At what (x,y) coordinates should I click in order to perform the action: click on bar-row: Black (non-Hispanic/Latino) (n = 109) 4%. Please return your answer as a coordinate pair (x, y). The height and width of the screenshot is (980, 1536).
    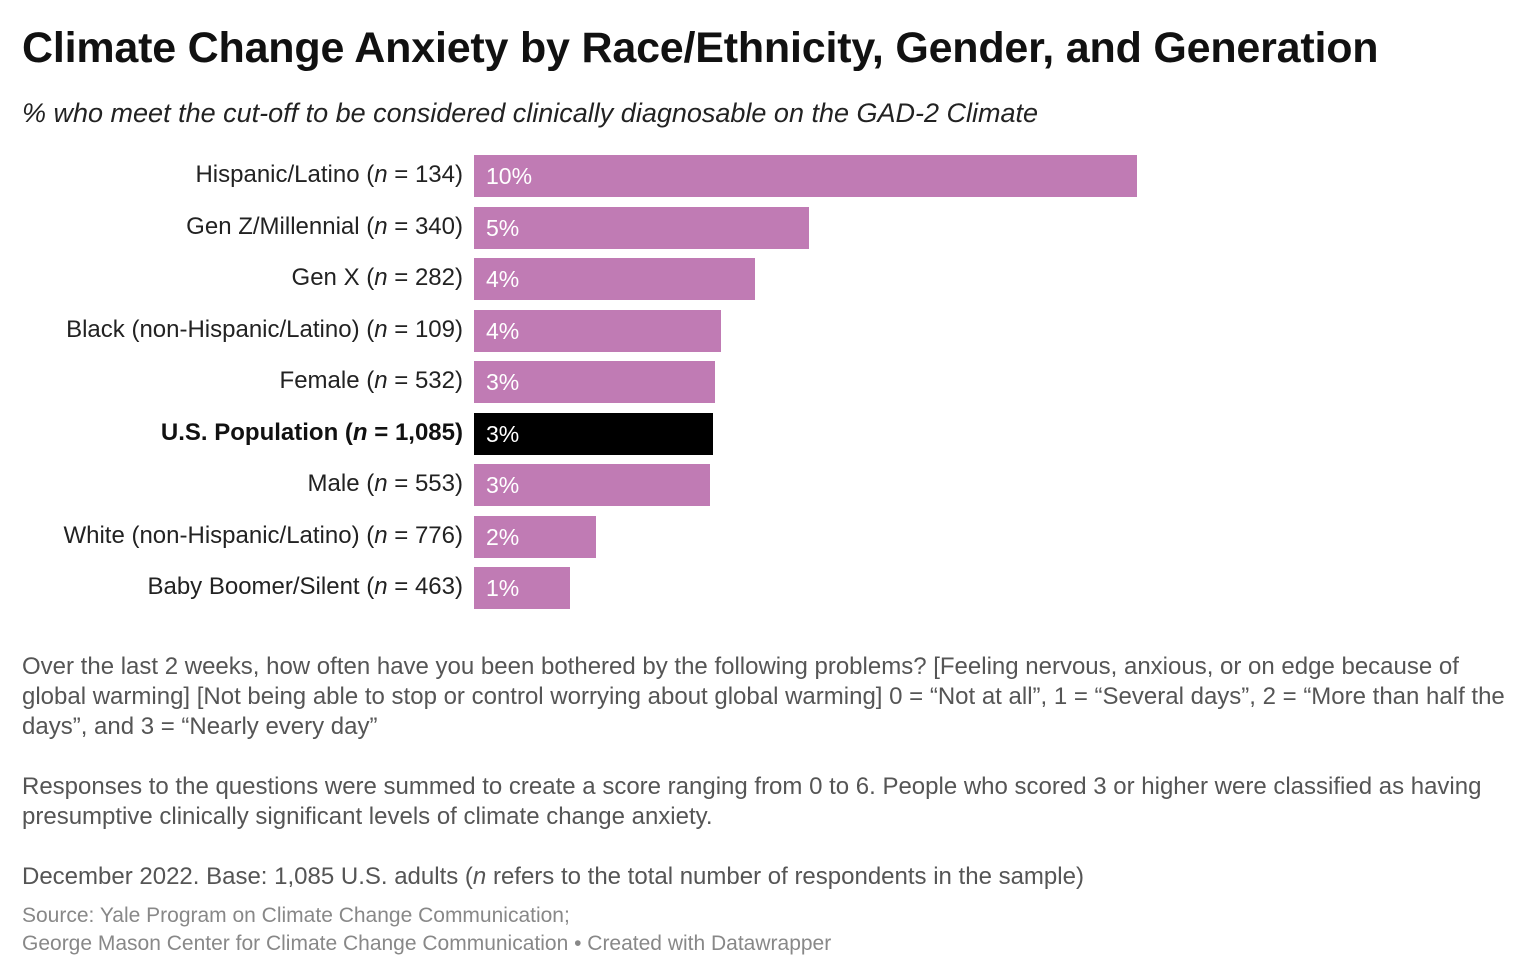
    Looking at the image, I should click on (768, 330).